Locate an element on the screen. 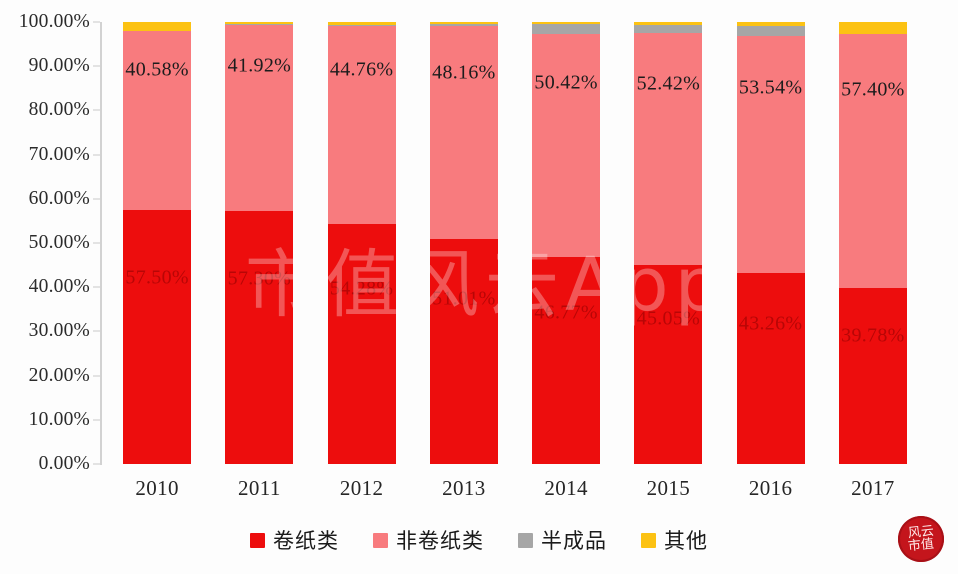 The width and height of the screenshot is (958, 574). y-axis-tick-label: 30.00% is located at coordinates (59, 331).